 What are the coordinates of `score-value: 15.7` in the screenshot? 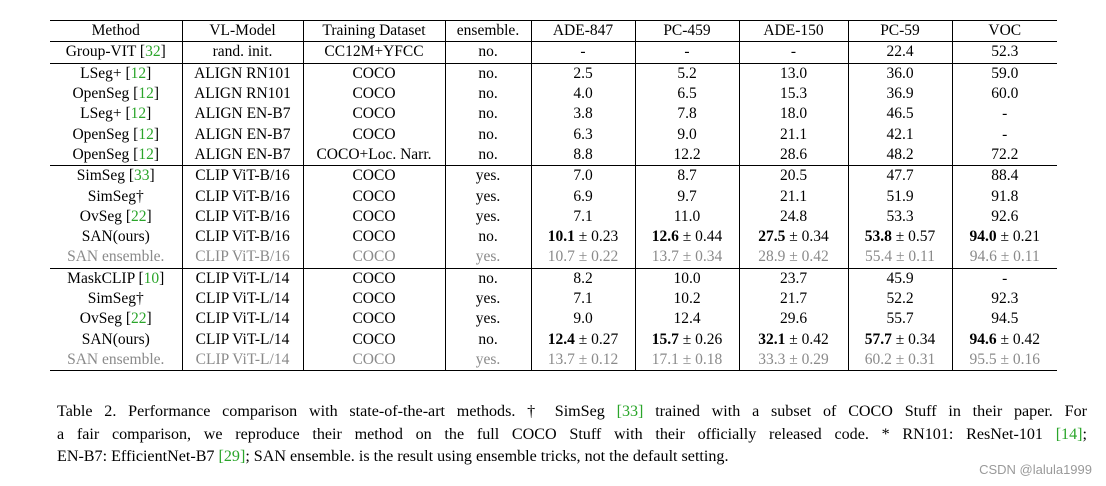 It's located at (665, 339).